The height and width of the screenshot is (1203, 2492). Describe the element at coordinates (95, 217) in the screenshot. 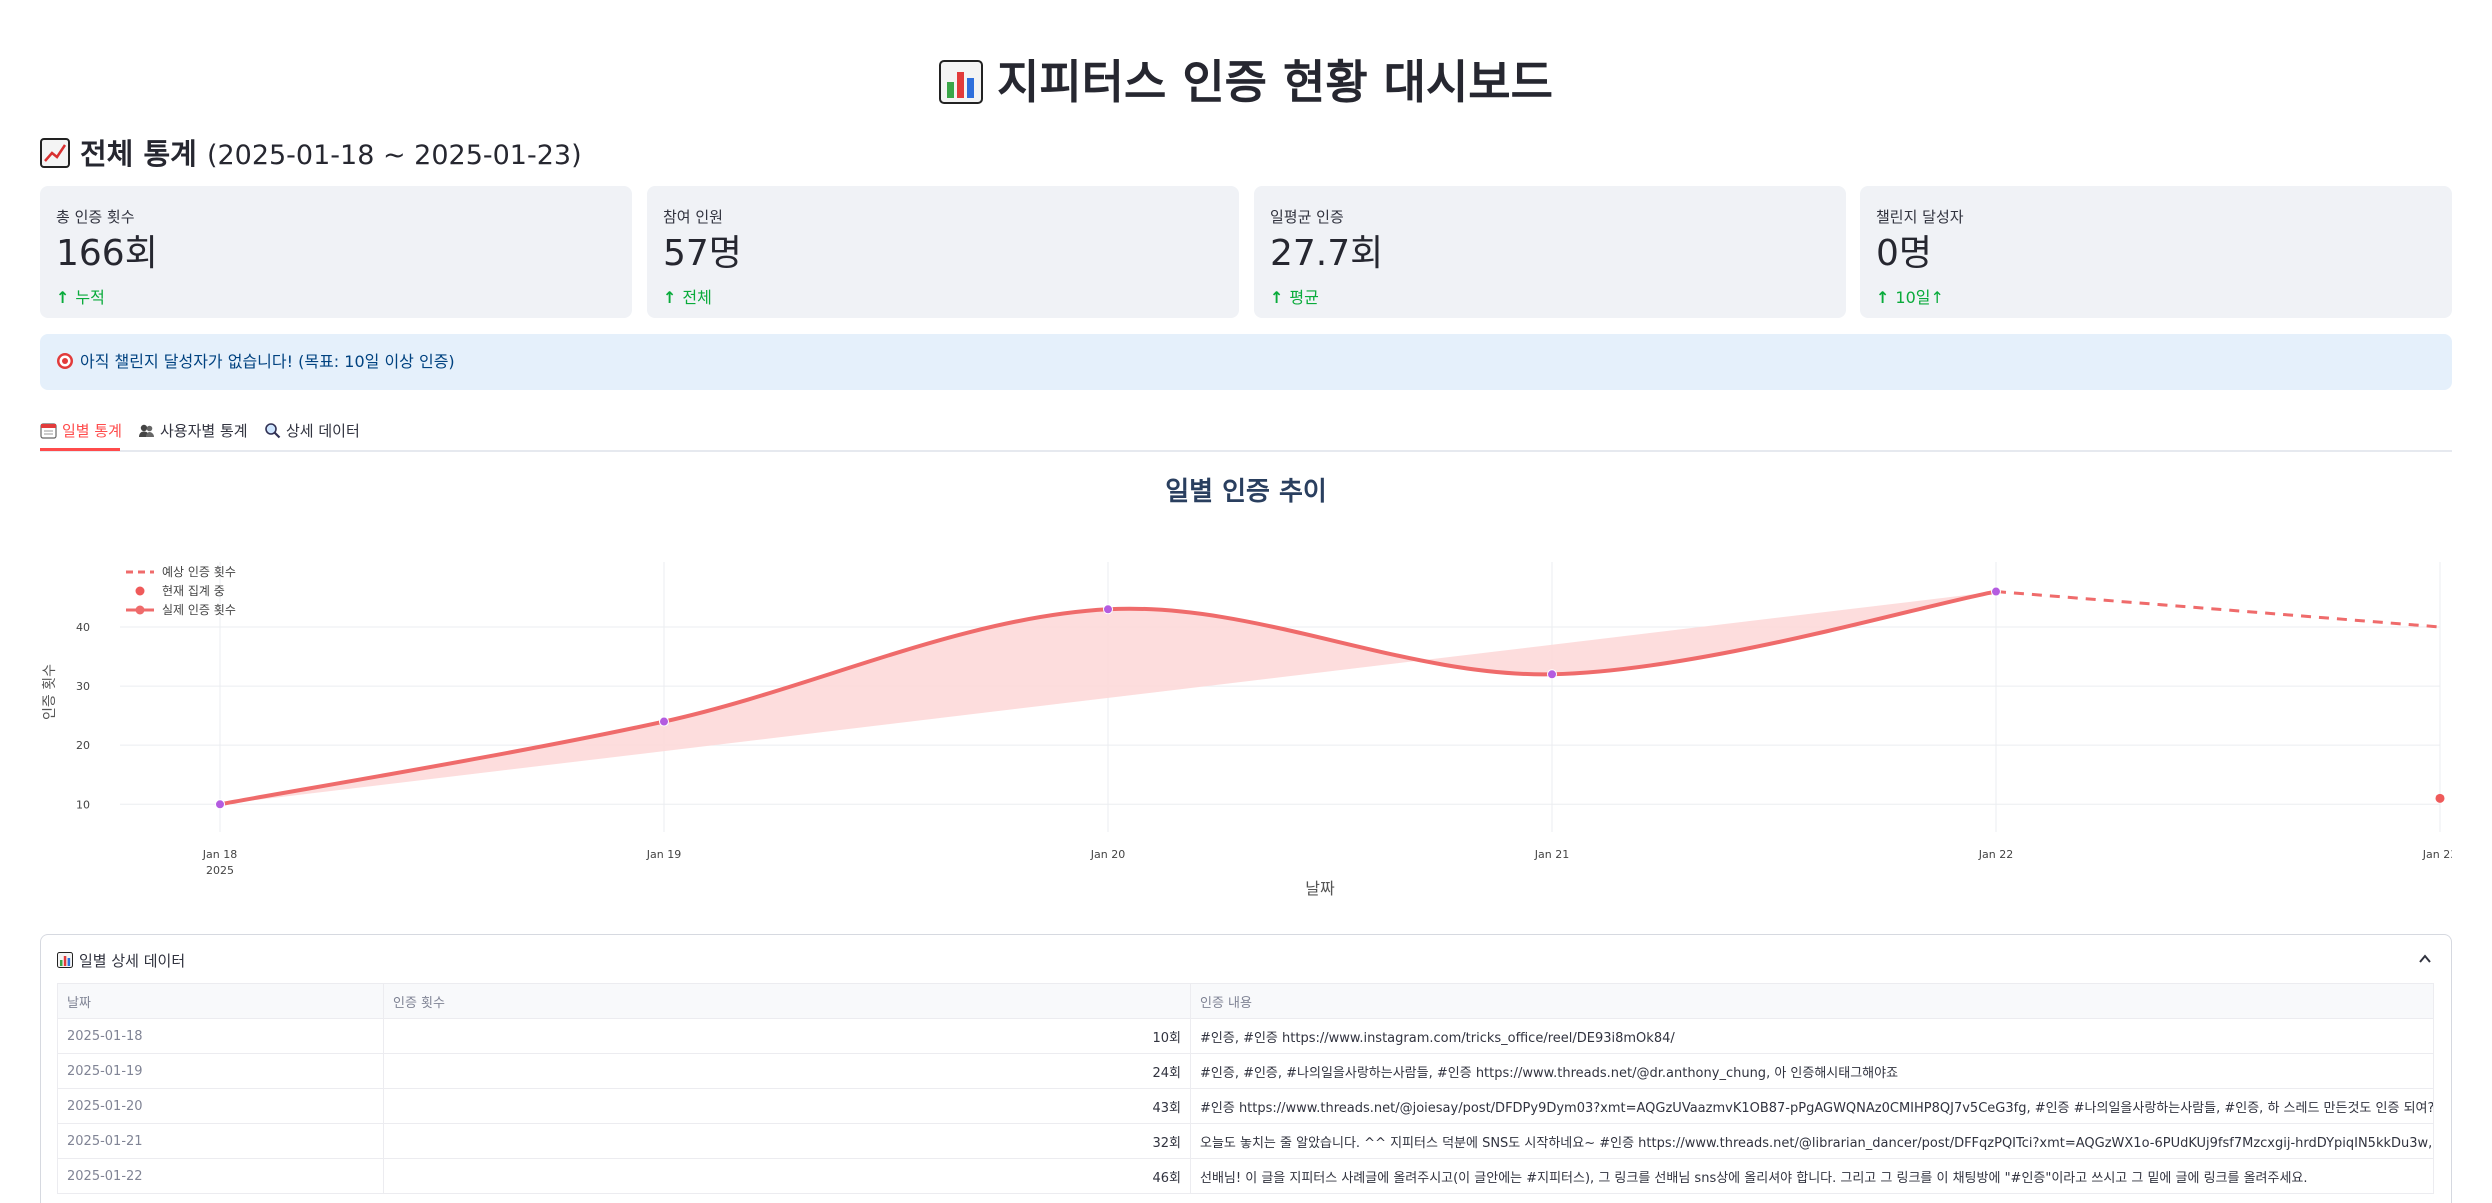

I see `metric-label: 총 인증 횟수` at that location.